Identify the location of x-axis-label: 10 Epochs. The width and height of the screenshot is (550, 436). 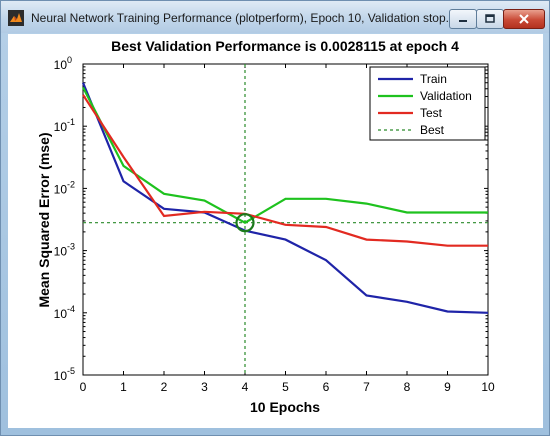
(285, 407).